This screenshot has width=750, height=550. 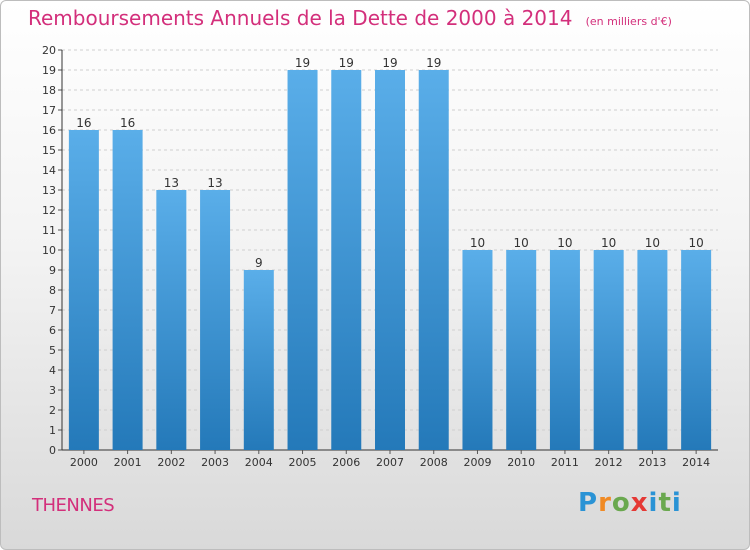 What do you see at coordinates (621, 503) in the screenshot?
I see `logo-letter: o` at bounding box center [621, 503].